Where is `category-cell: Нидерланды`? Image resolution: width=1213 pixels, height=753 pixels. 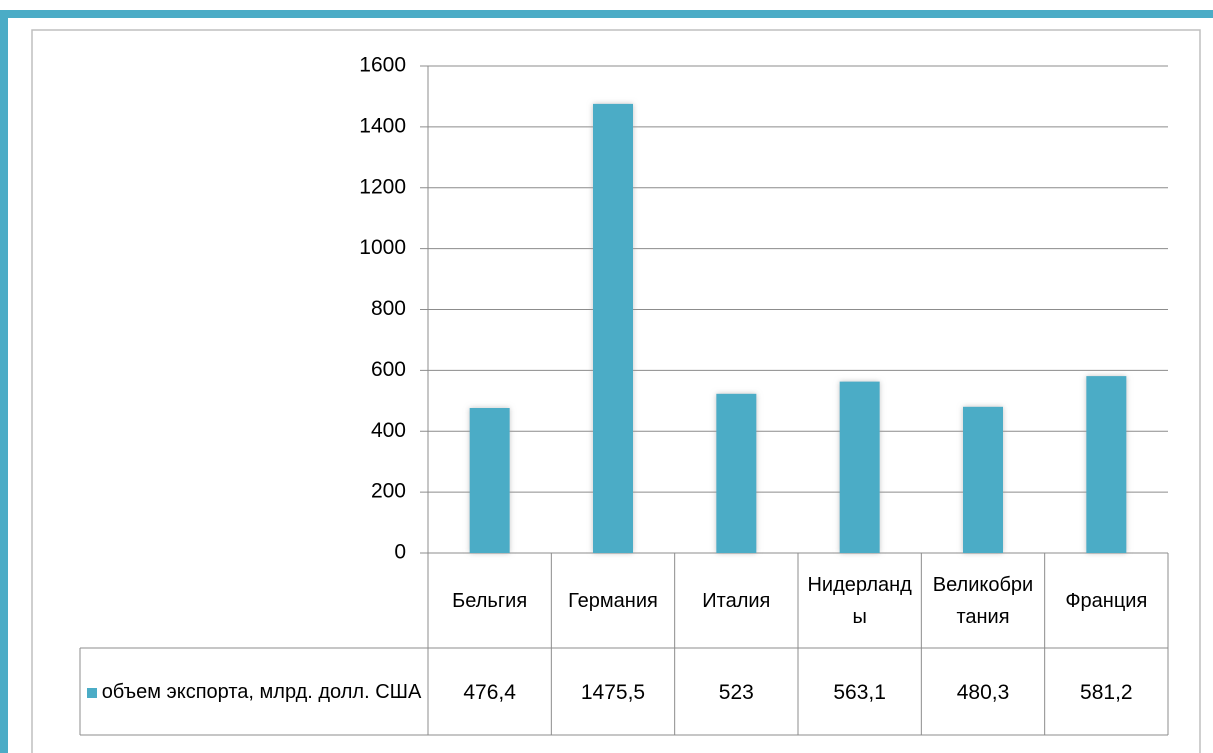 category-cell: Нидерланды is located at coordinates (859, 600).